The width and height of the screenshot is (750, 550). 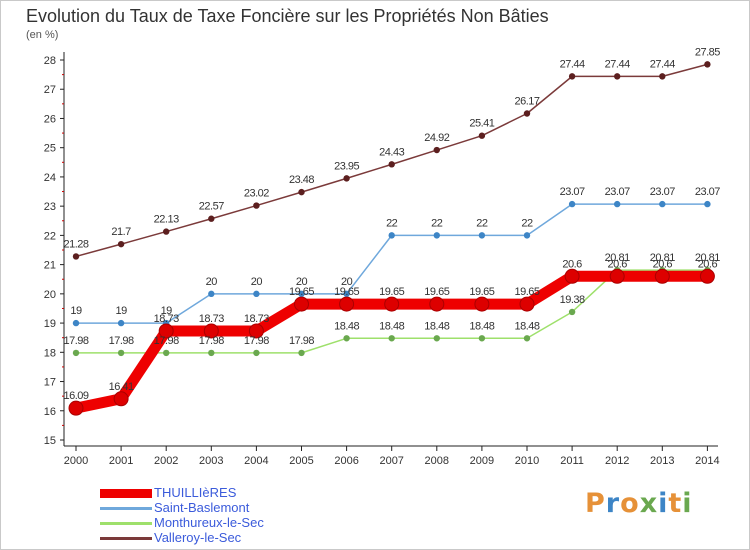 What do you see at coordinates (662, 64) in the screenshot?
I see `data-label: 27.44` at bounding box center [662, 64].